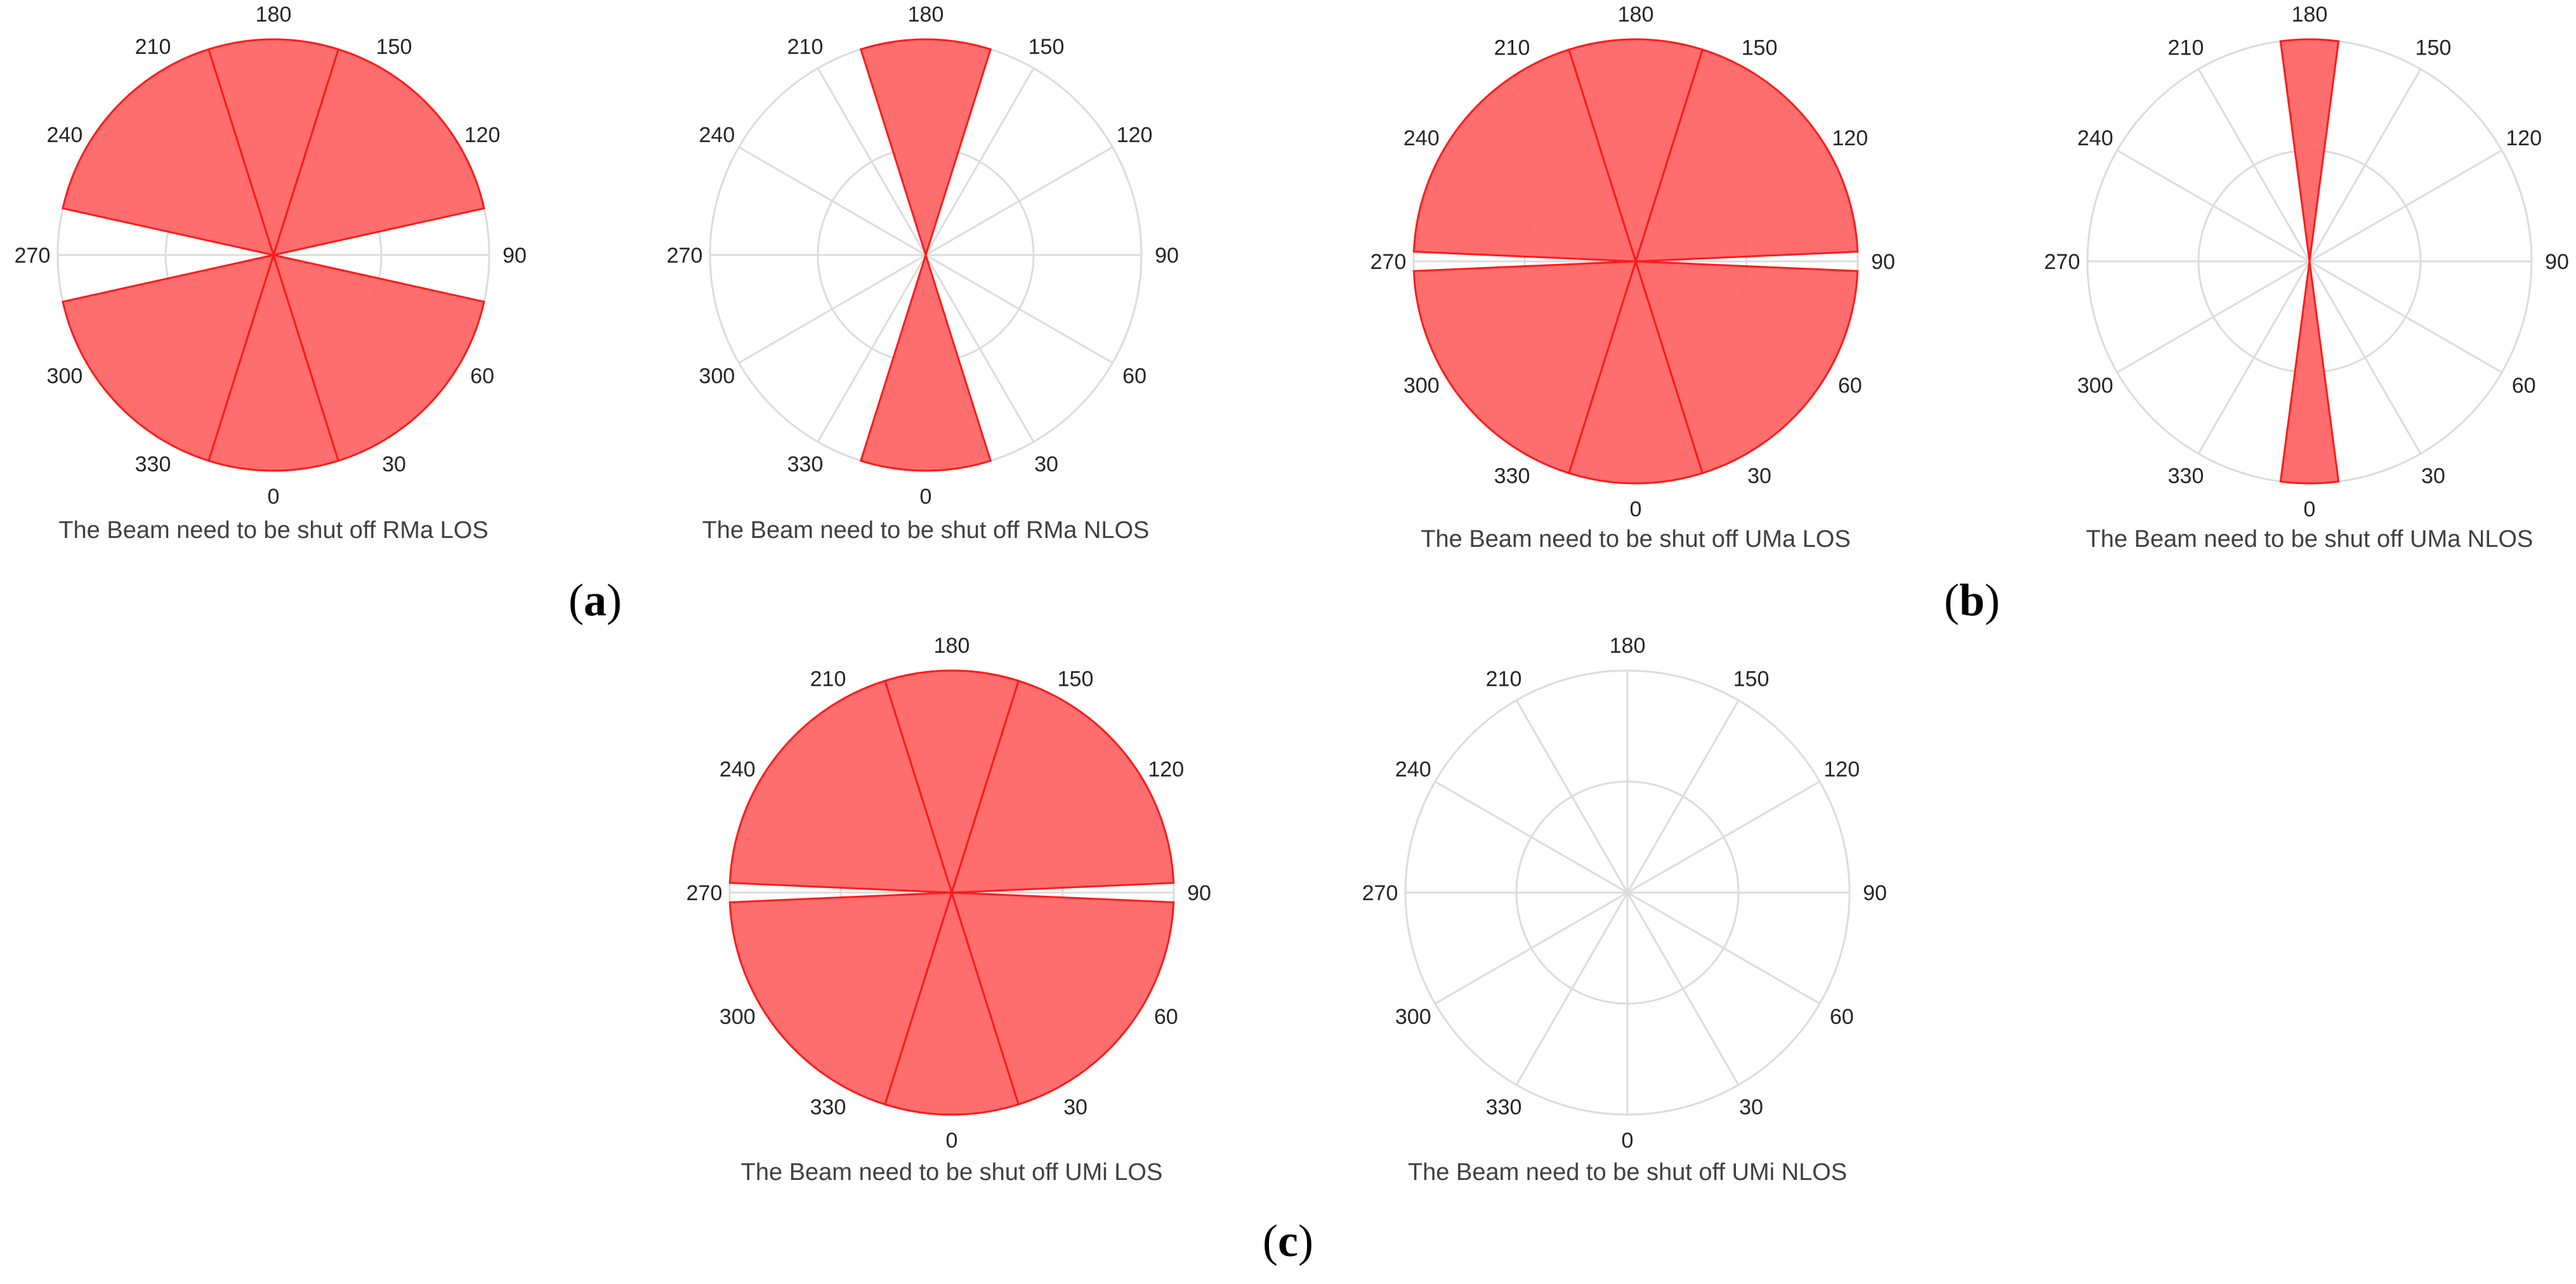 This screenshot has width=2576, height=1284. Describe the element at coordinates (2309, 539) in the screenshot. I see `x-axis-label: The Beam need to be shut off UMa NLOS` at that location.